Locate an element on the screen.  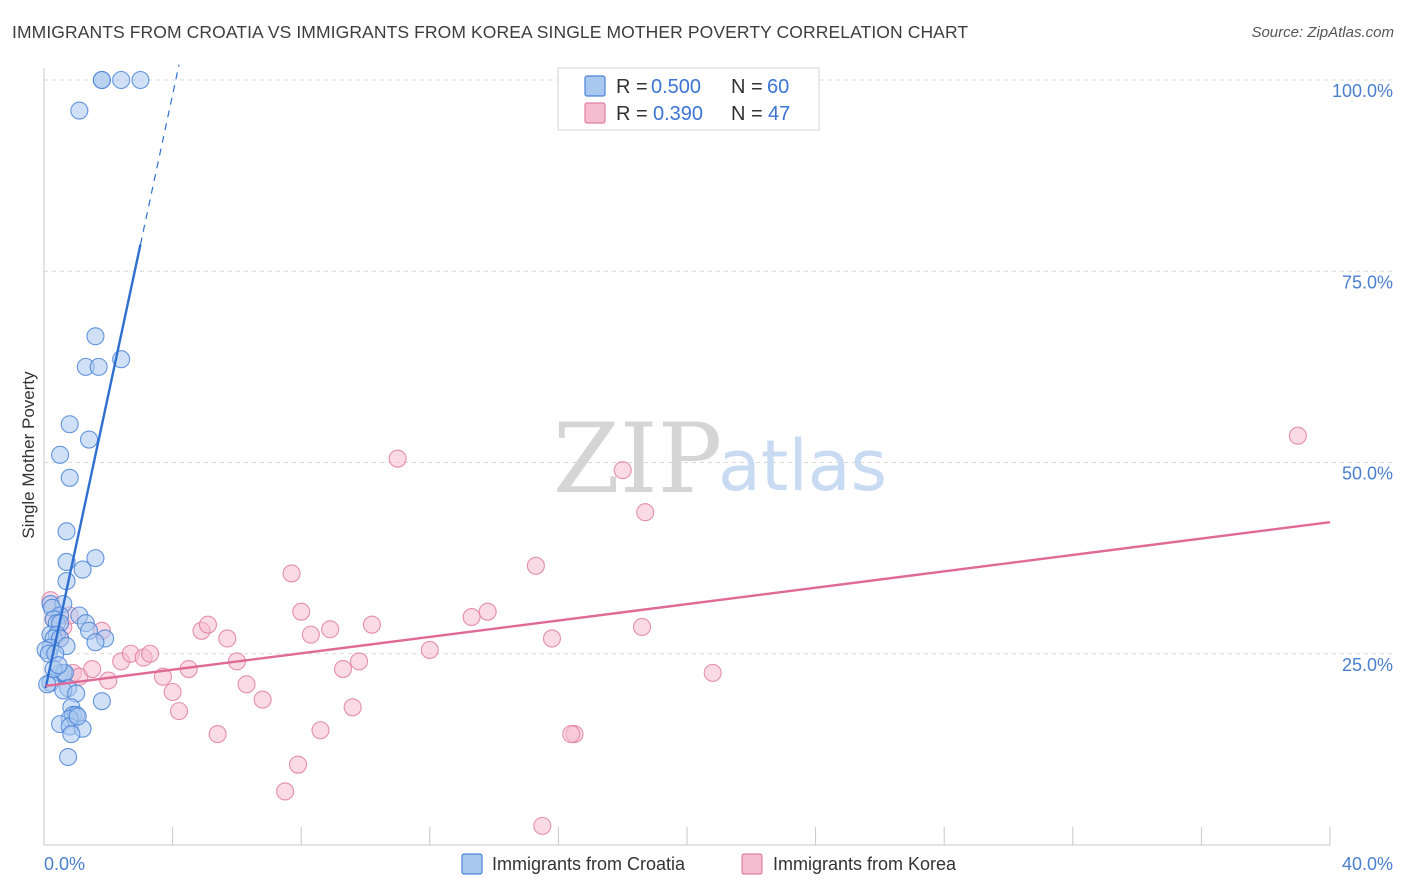
stats-r-label-korea: R = is located at coordinates (632, 114).